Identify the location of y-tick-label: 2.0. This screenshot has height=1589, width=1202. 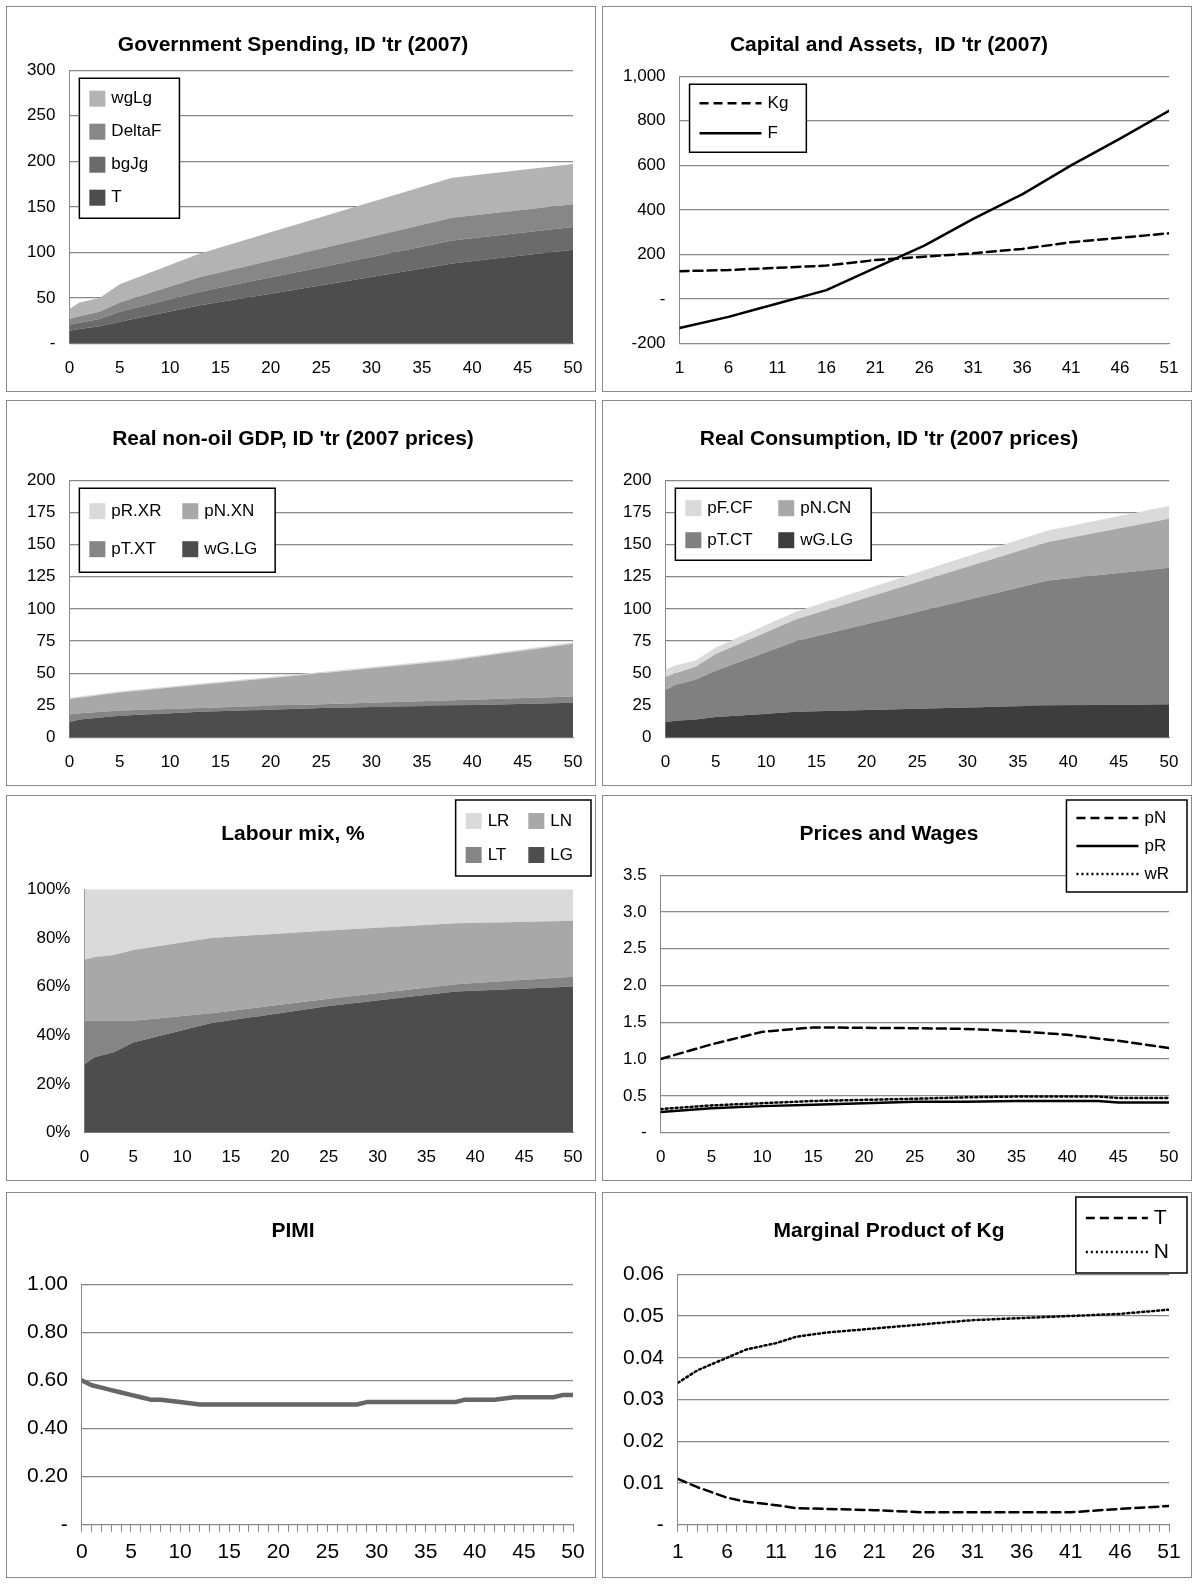
(634, 985).